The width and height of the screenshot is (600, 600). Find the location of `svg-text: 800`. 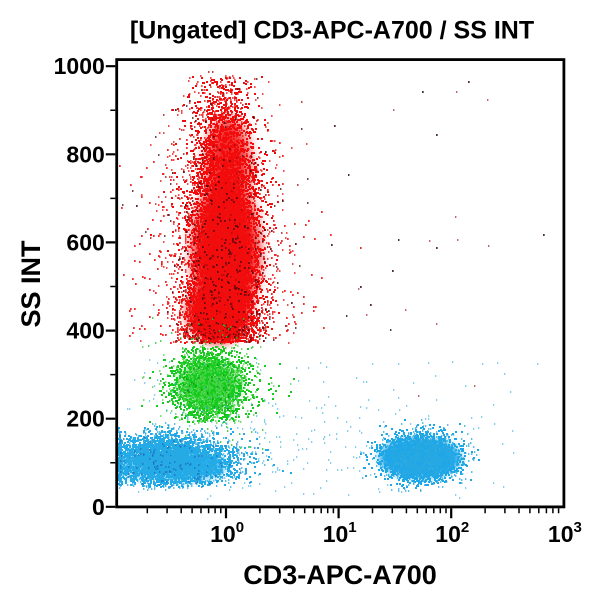

svg-text: 800 is located at coordinates (85, 154).